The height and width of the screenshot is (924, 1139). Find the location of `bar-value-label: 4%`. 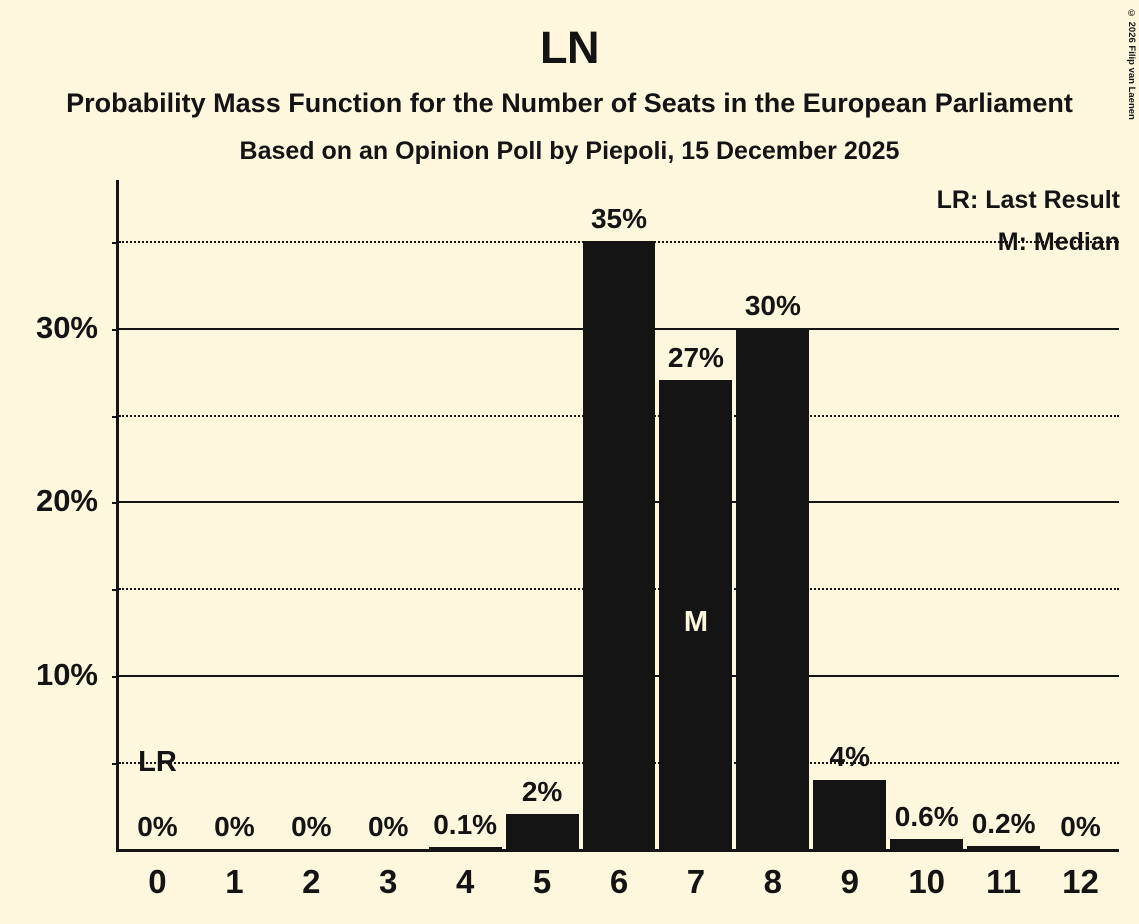

bar-value-label: 4% is located at coordinates (849, 757).